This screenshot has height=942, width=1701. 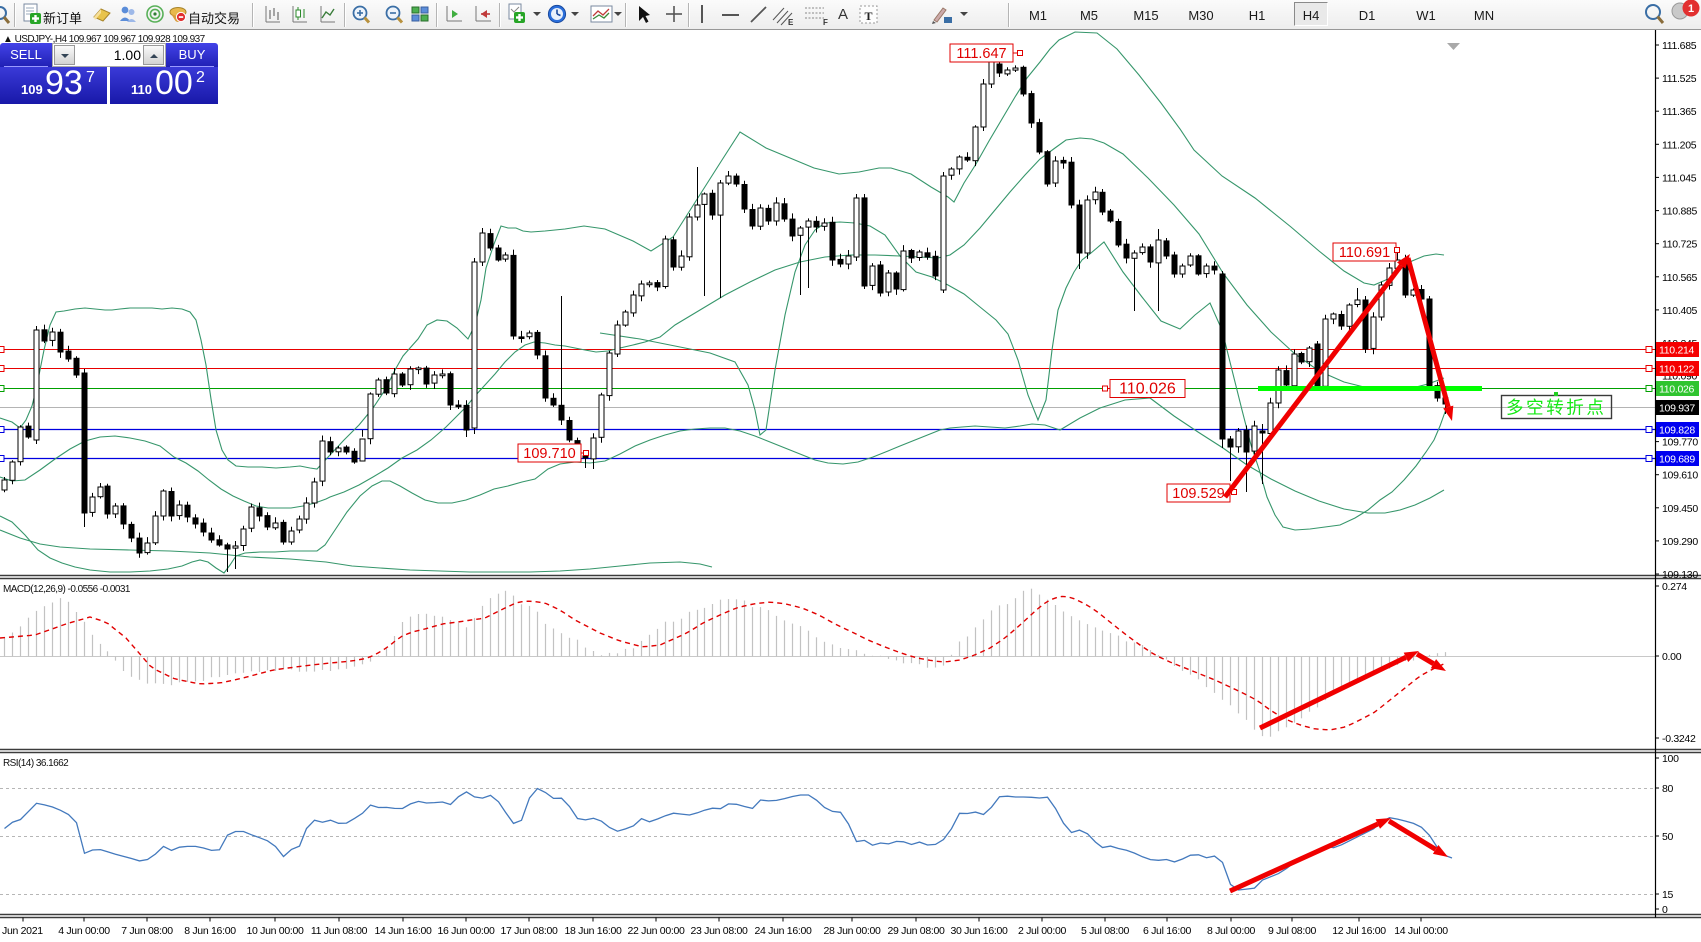 What do you see at coordinates (1668, 789) in the screenshot?
I see `svg-text: 80` at bounding box center [1668, 789].